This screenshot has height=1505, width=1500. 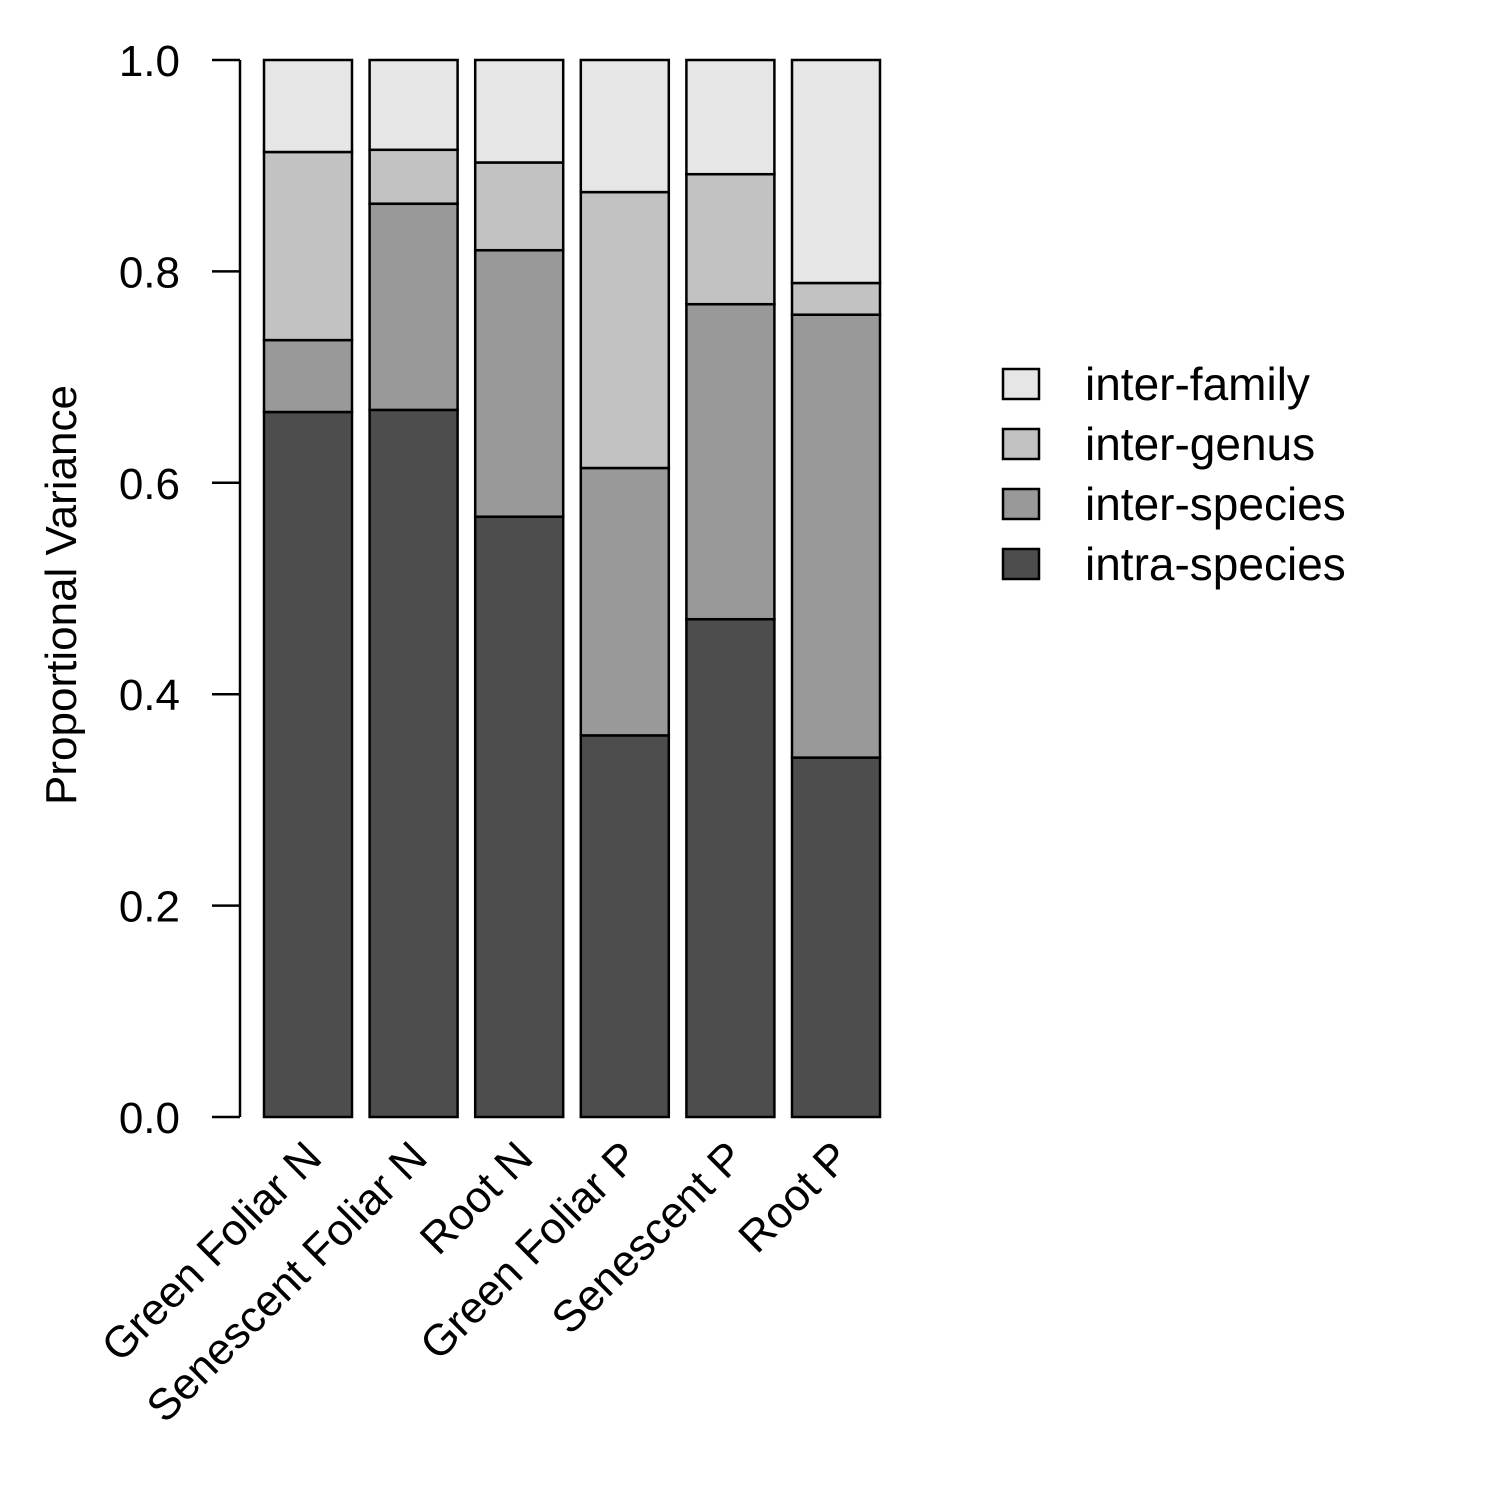 I want to click on legend-label: inter-family, so click(x=1197, y=384).